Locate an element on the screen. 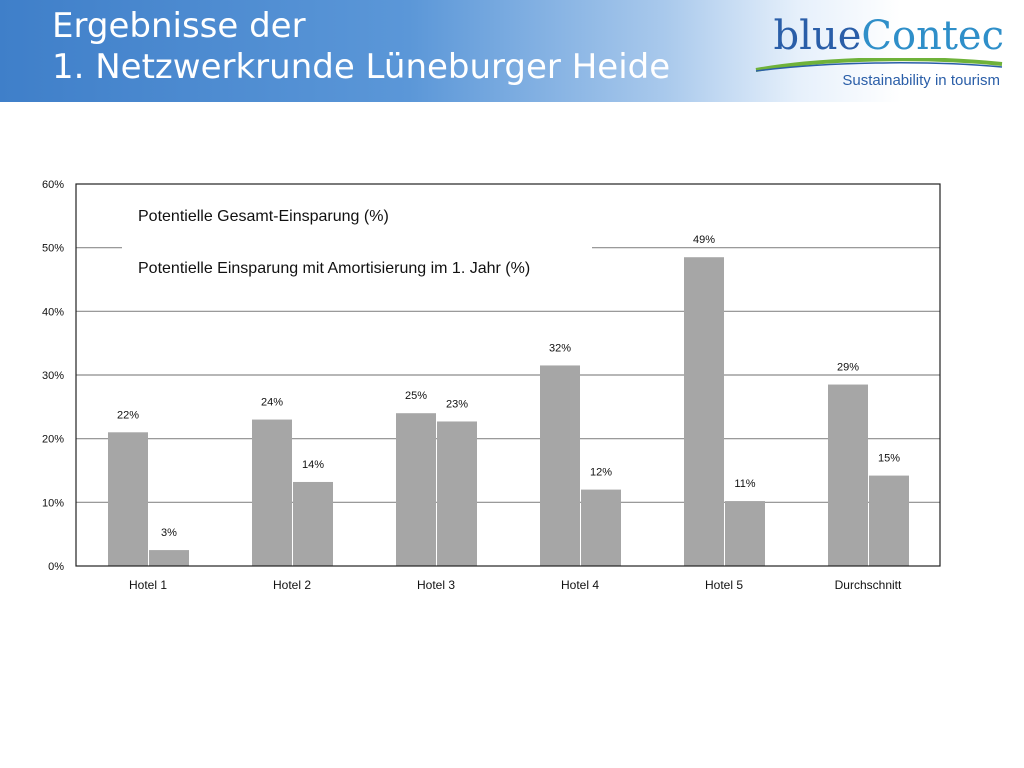 The height and width of the screenshot is (768, 1024). x-tick-label: Hotel 4 is located at coordinates (580, 585).